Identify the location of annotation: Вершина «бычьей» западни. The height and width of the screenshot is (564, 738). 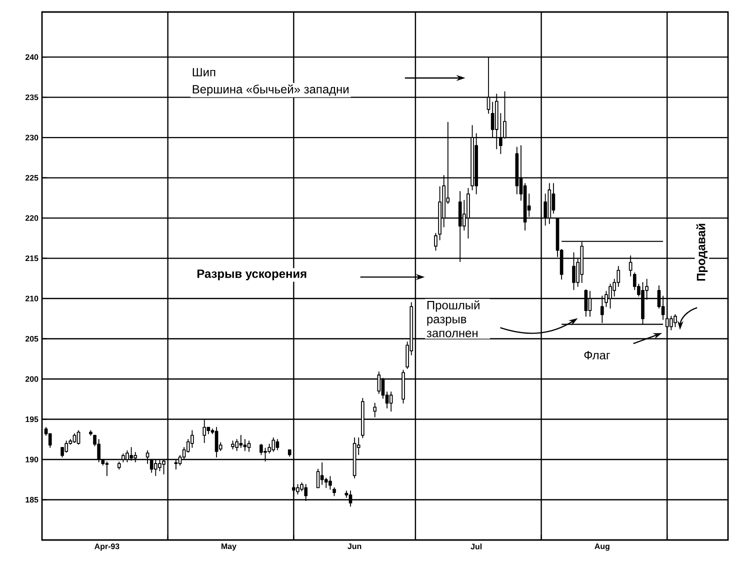
(270, 90).